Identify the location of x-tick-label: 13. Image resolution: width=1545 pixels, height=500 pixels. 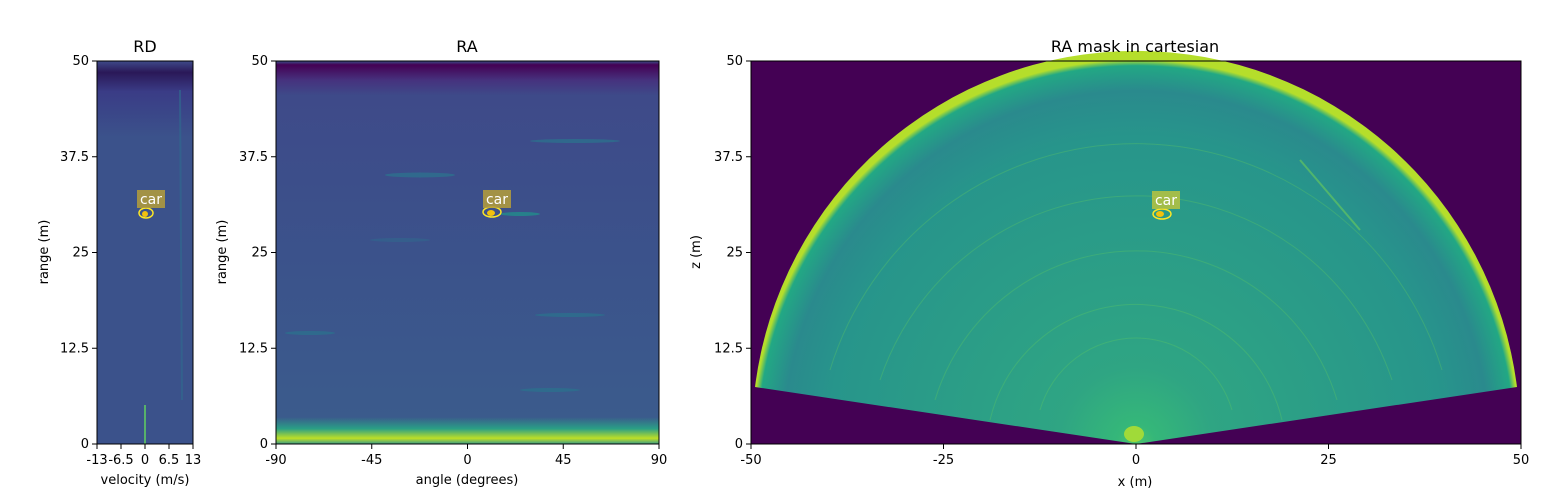
(193, 460).